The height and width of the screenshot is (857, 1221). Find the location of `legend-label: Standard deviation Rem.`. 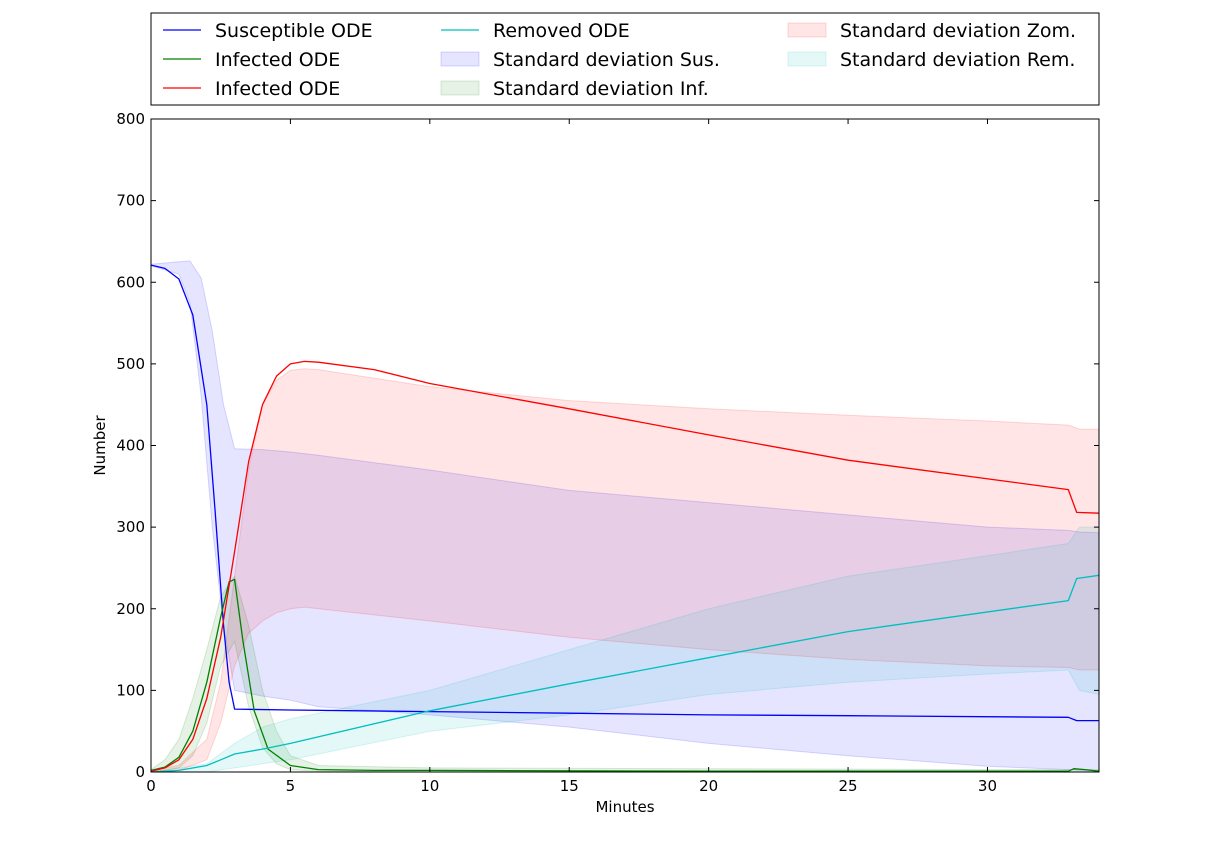

legend-label: Standard deviation Rem. is located at coordinates (957, 60).